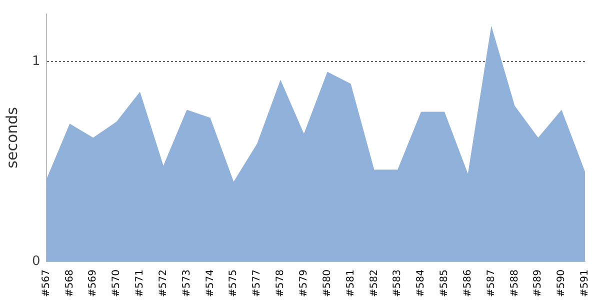 This screenshot has width=600, height=300. What do you see at coordinates (514, 284) in the screenshot?
I see `x-tick-label: #588` at bounding box center [514, 284].